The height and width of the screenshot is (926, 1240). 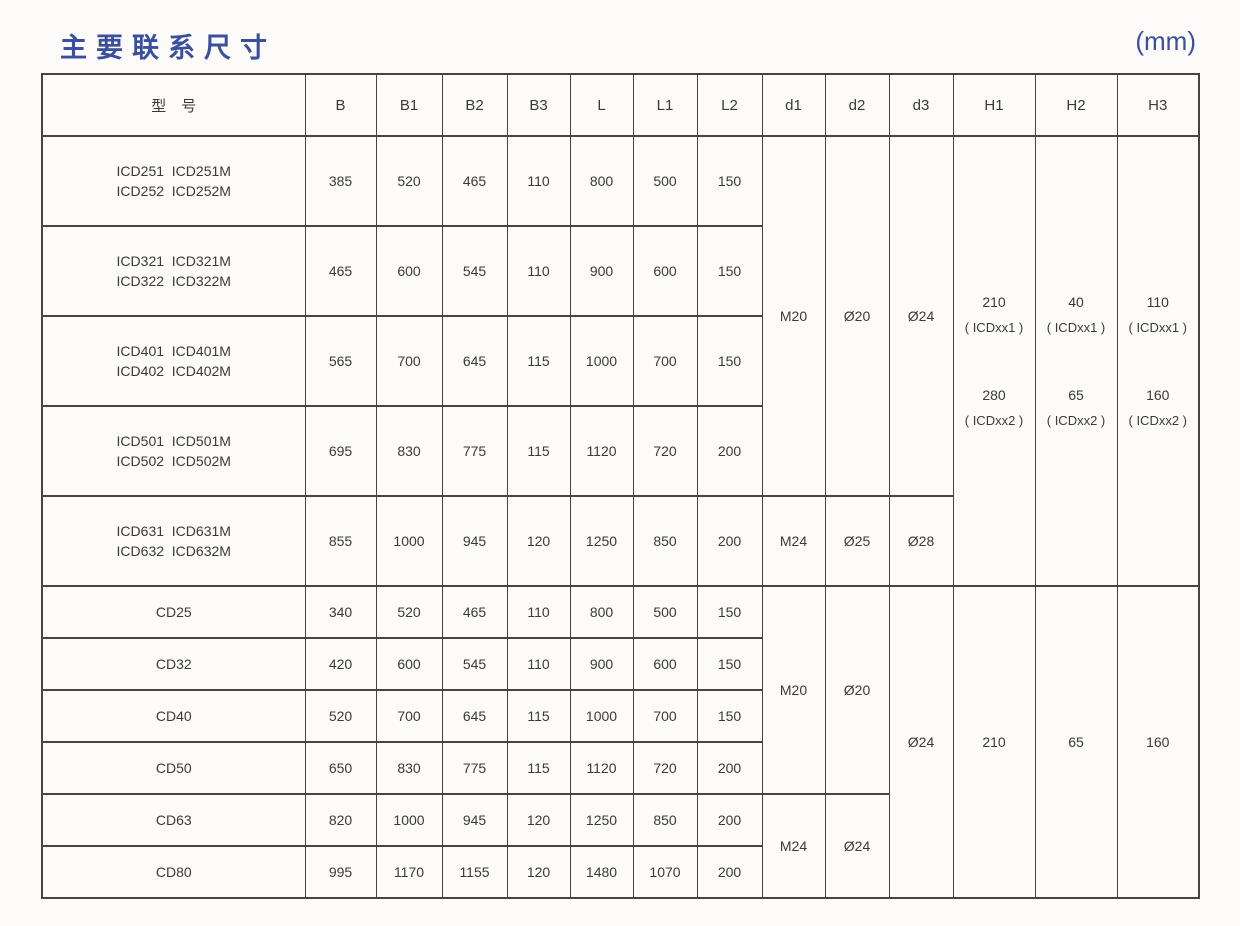 I want to click on model-cell: ICD401 ICD401M ICD402 ICD402M, so click(x=173, y=361).